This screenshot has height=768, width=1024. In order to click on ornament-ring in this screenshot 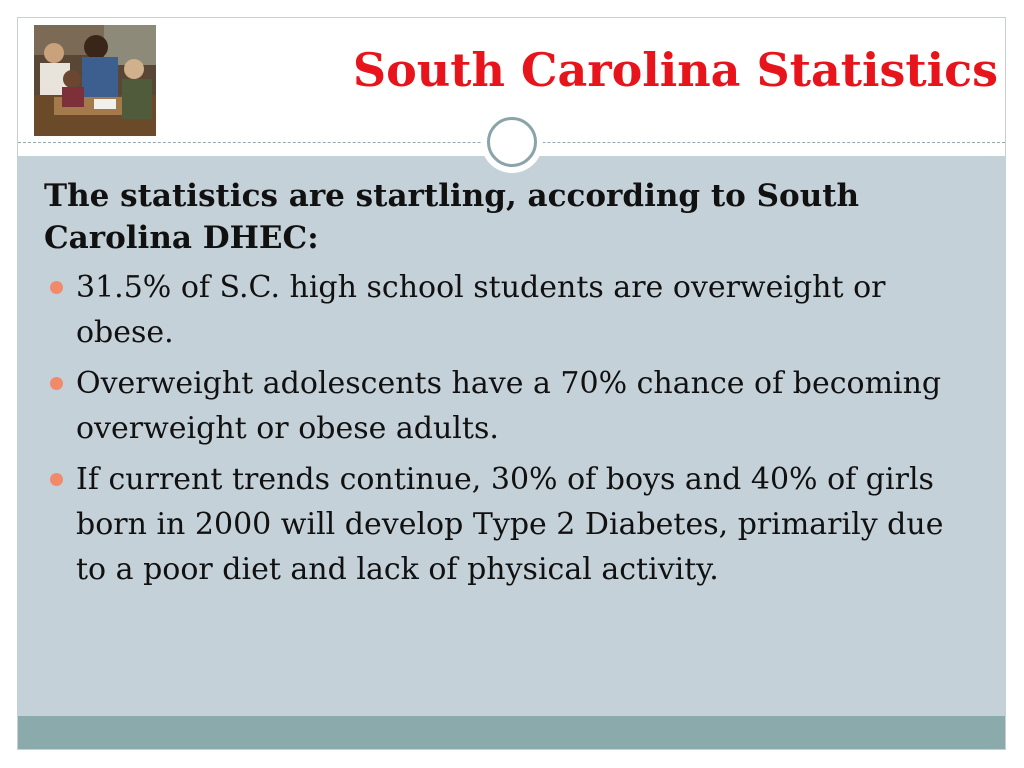, I will do `click(512, 142)`.